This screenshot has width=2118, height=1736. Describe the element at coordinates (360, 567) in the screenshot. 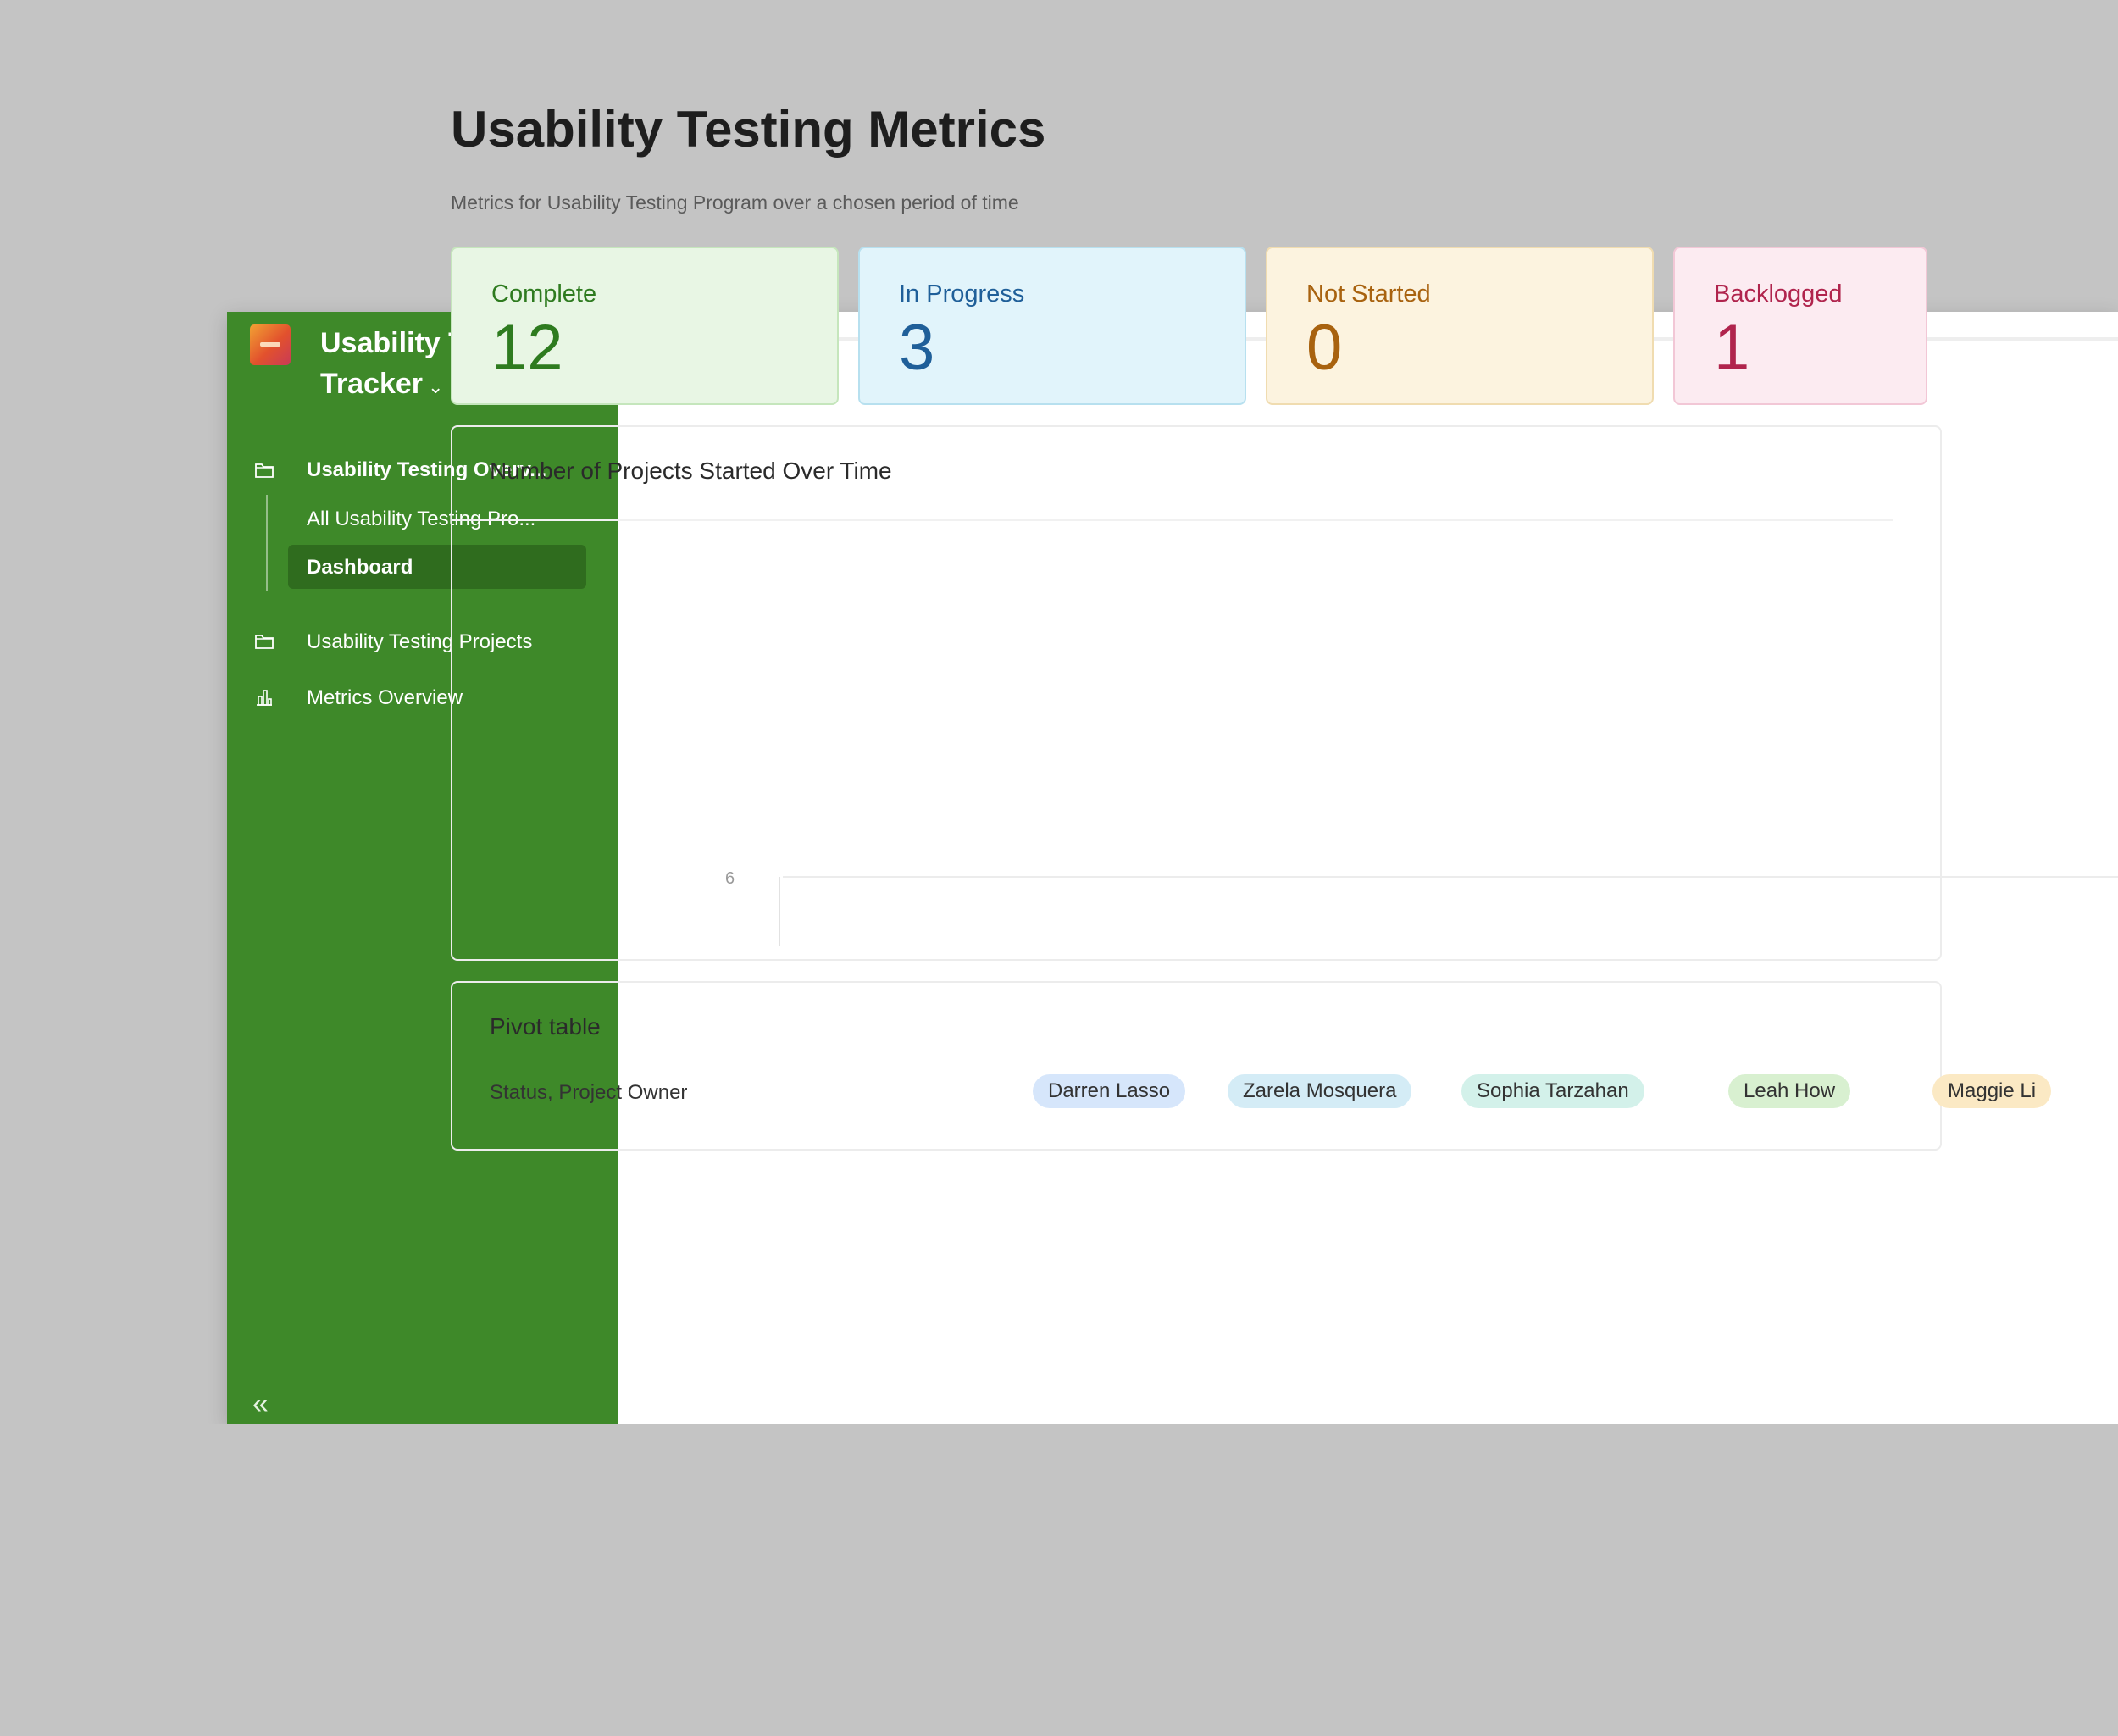

I see `sidebar-item-label: Dashboard` at that location.